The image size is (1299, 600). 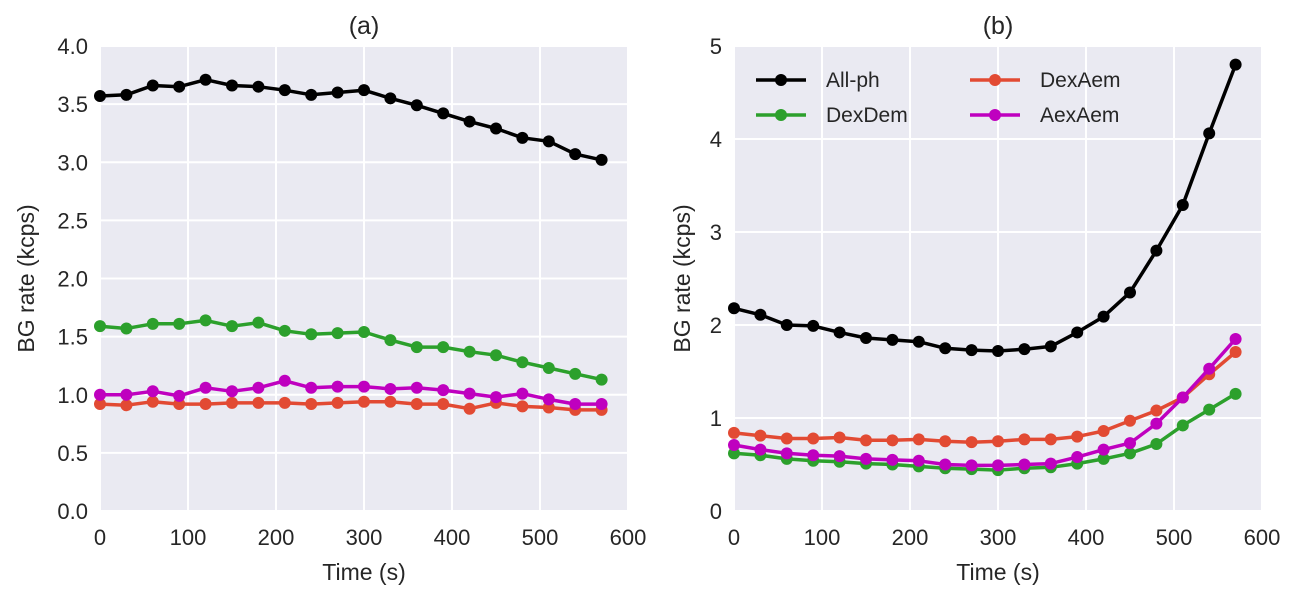 What do you see at coordinates (72, 46) in the screenshot?
I see `y-tick-label: 4.0` at bounding box center [72, 46].